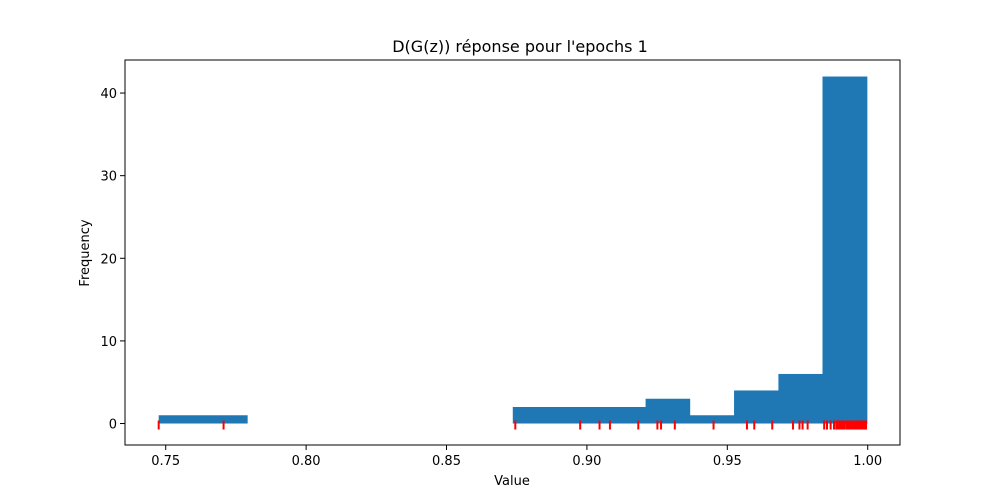  Describe the element at coordinates (108, 342) in the screenshot. I see `y-tick-label-1: 10` at that location.